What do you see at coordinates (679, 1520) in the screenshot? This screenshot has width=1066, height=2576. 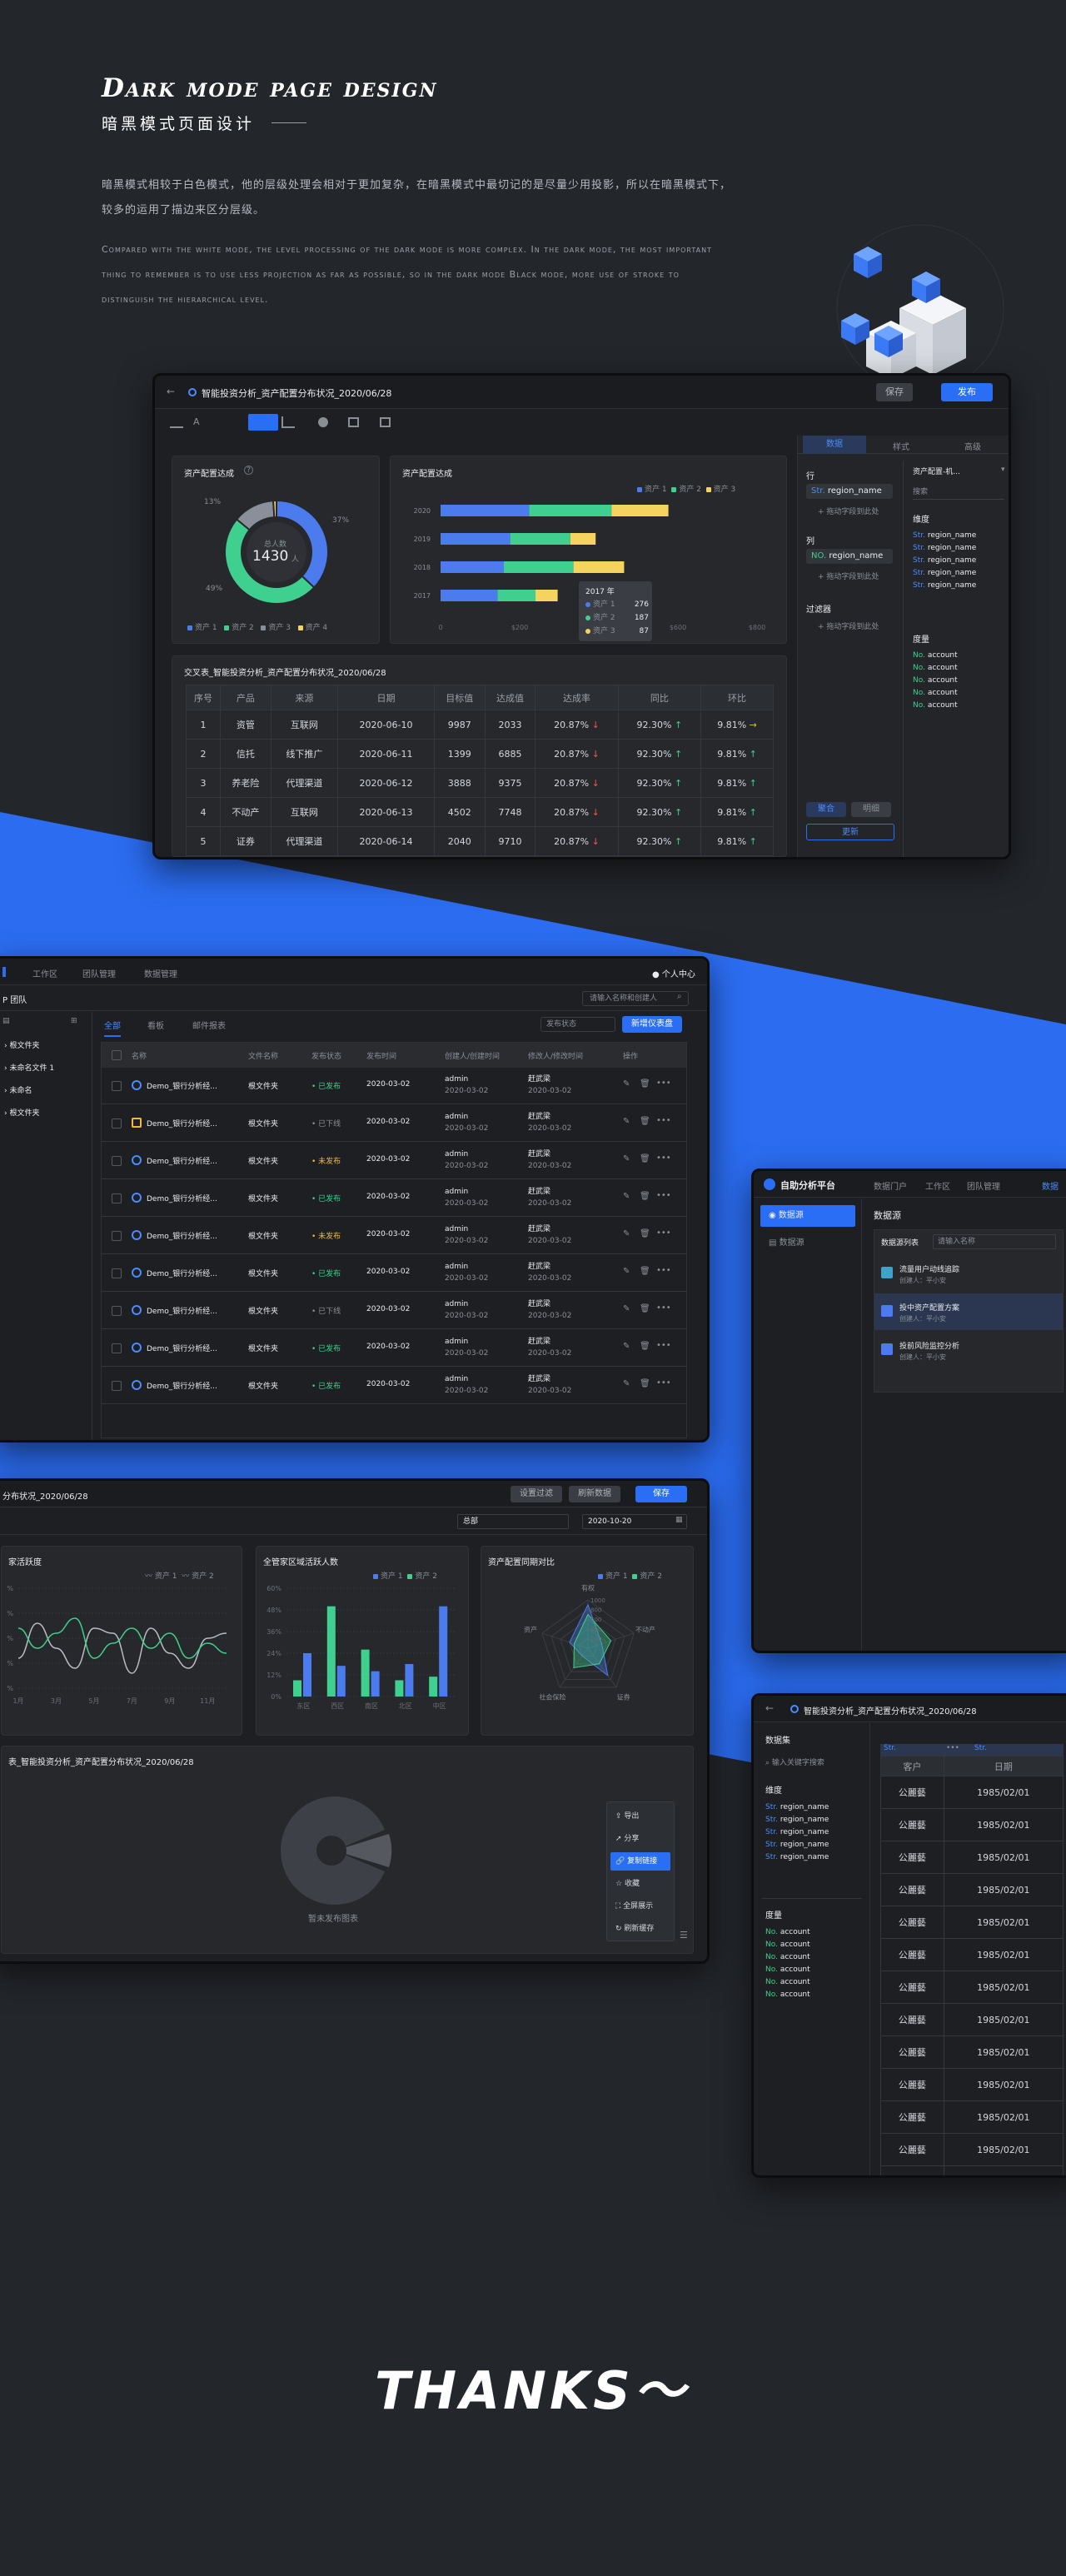 I see `calendar-icon: ▦` at bounding box center [679, 1520].